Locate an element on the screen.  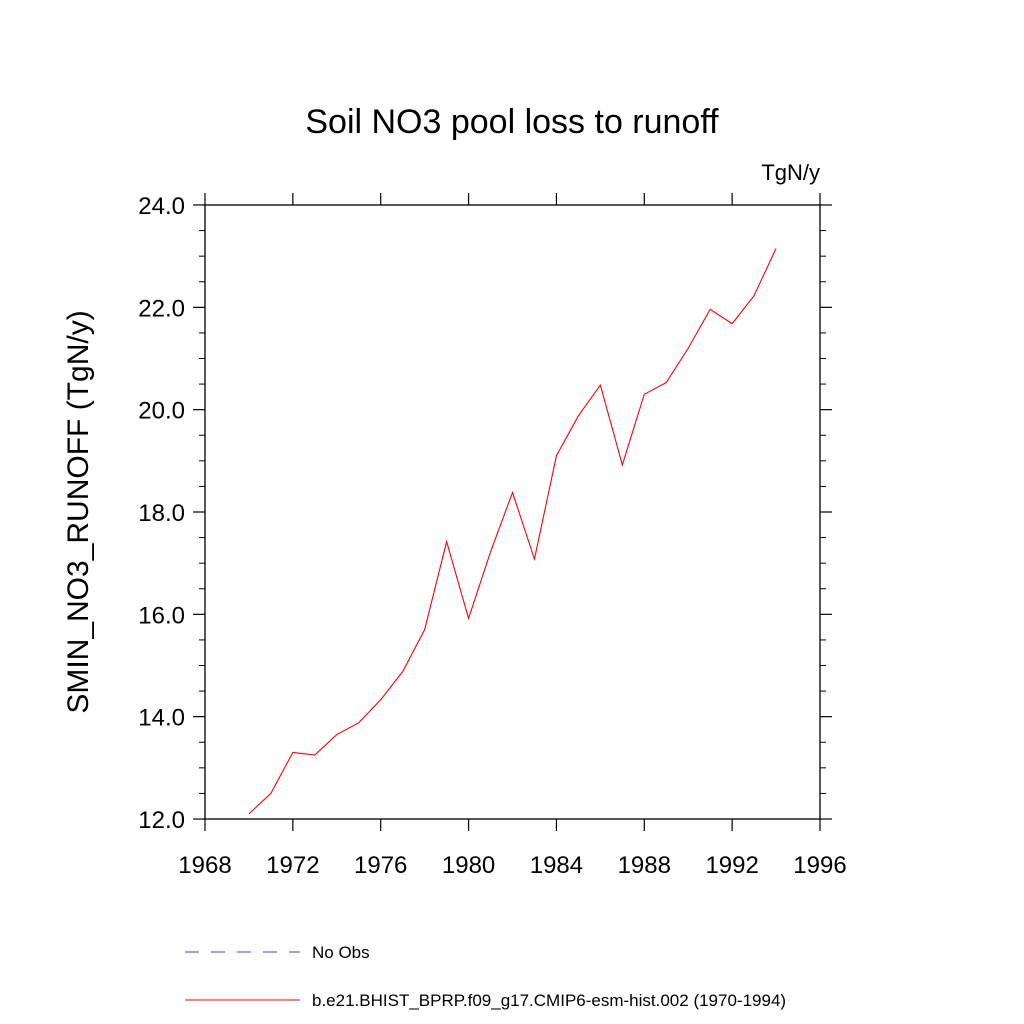
y-tick-label: 16.0 is located at coordinates (161, 615).